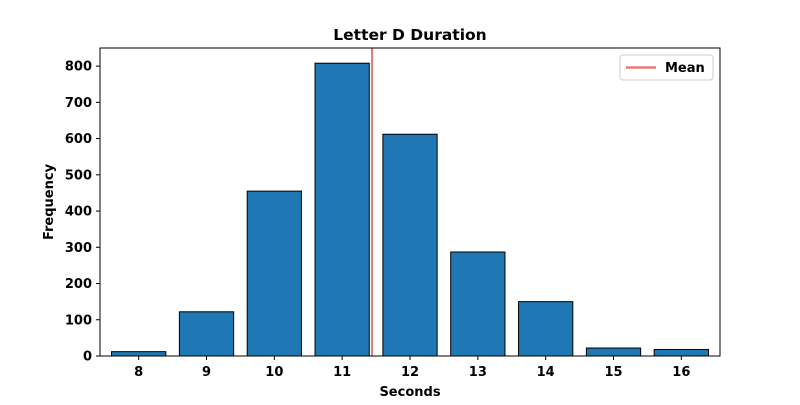  What do you see at coordinates (78, 284) in the screenshot?
I see `y-tick-label-200: 200` at bounding box center [78, 284].